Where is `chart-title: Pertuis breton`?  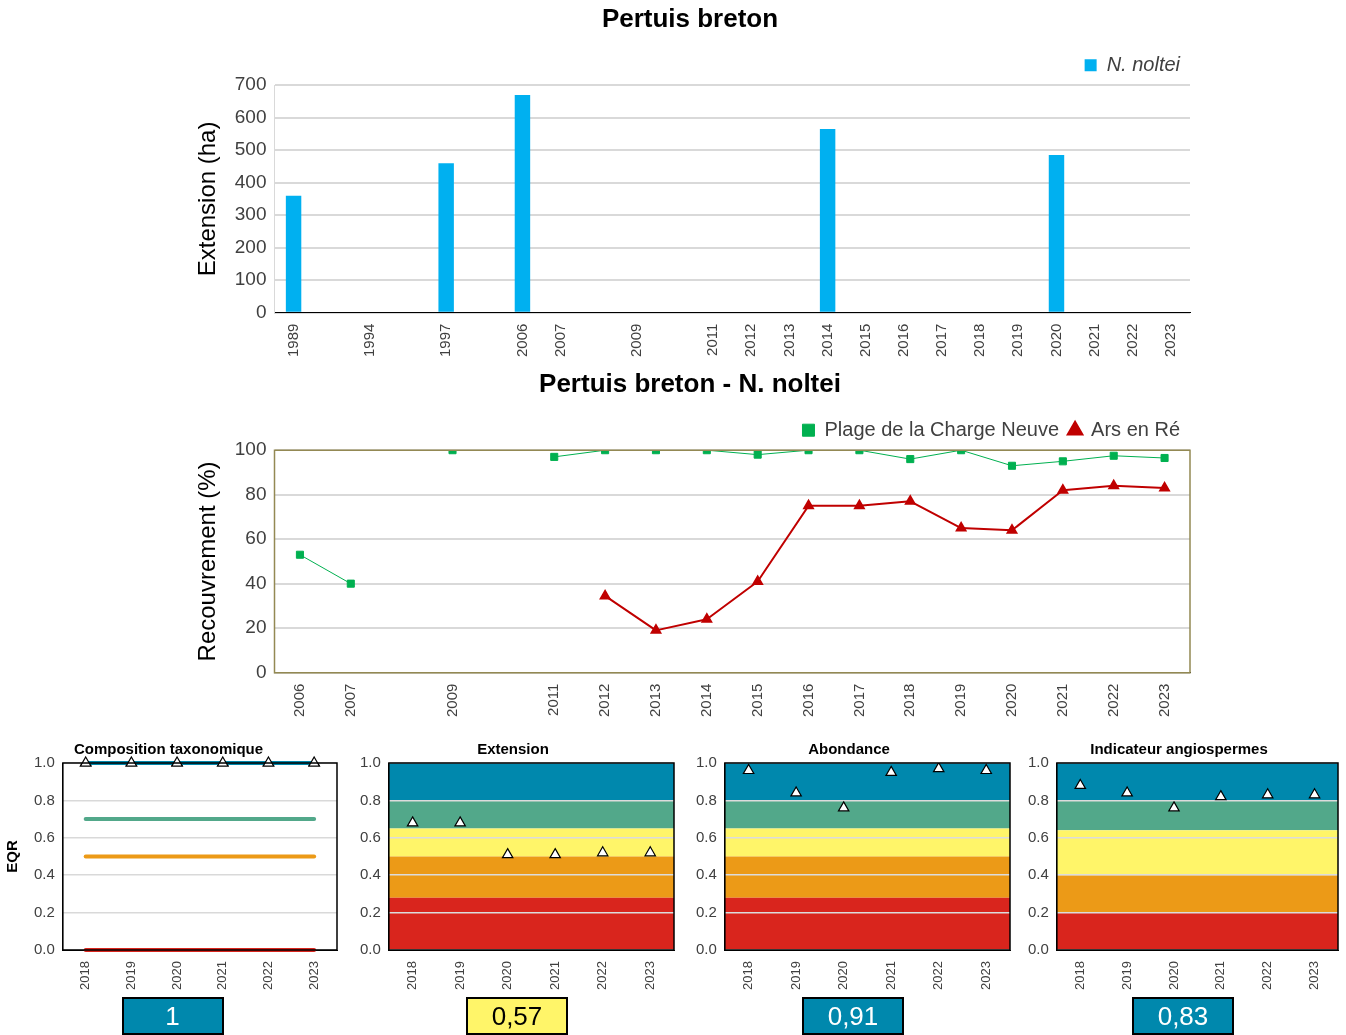
chart-title: Pertuis breton is located at coordinates (690, 17).